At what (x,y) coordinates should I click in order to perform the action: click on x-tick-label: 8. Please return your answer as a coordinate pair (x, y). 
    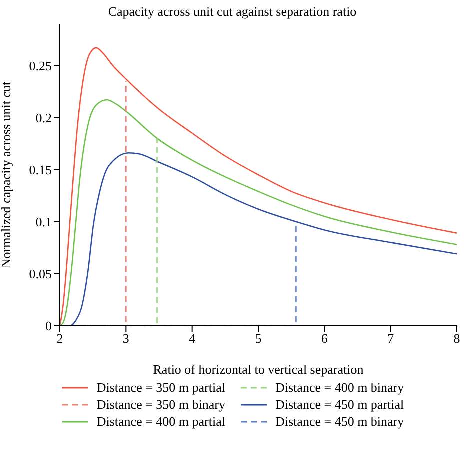
    Looking at the image, I should click on (457, 338).